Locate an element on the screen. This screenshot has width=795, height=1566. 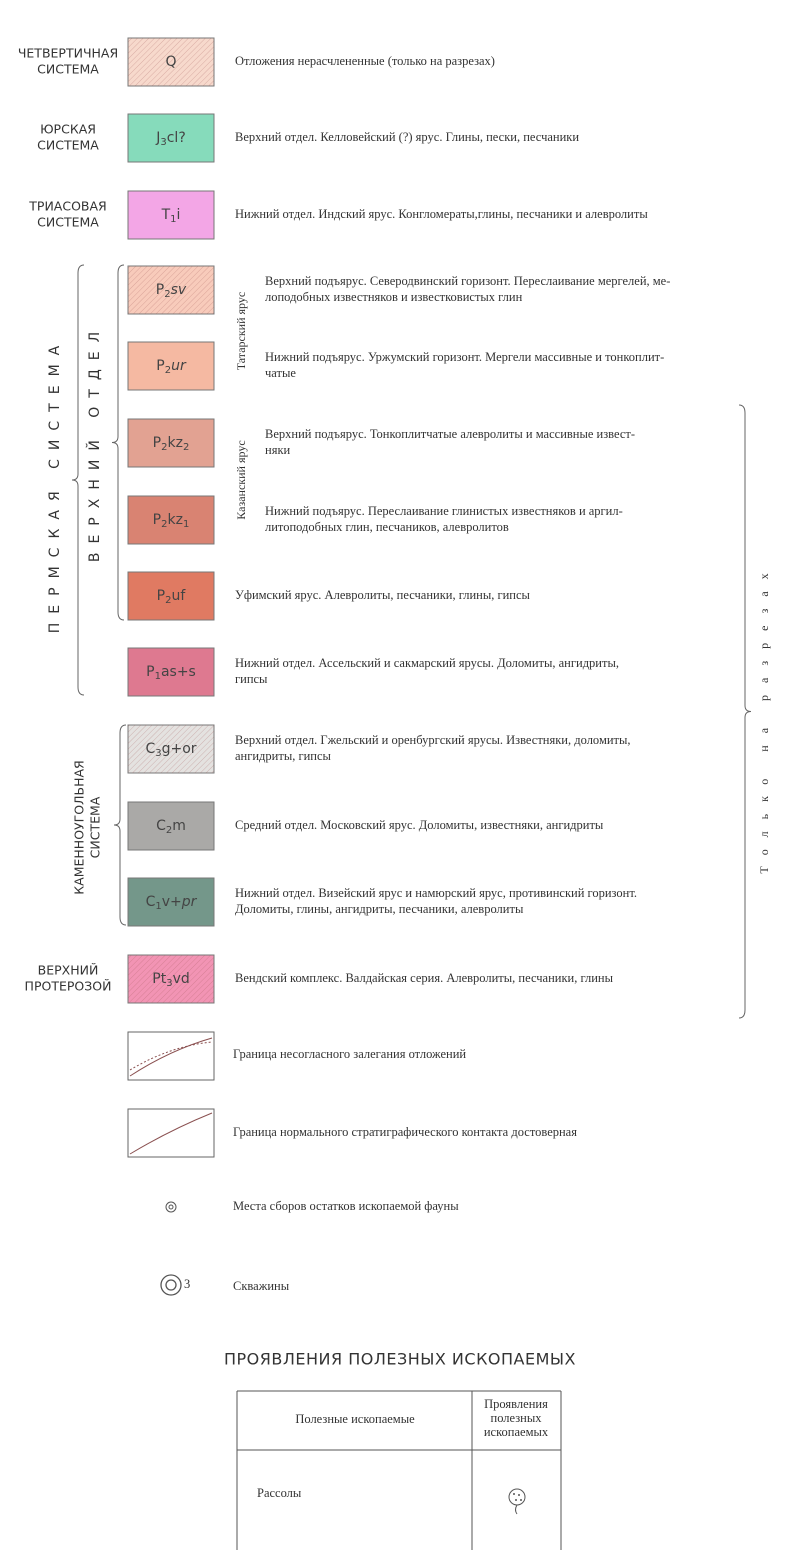
code-part: sv is located at coordinates (179, 290).